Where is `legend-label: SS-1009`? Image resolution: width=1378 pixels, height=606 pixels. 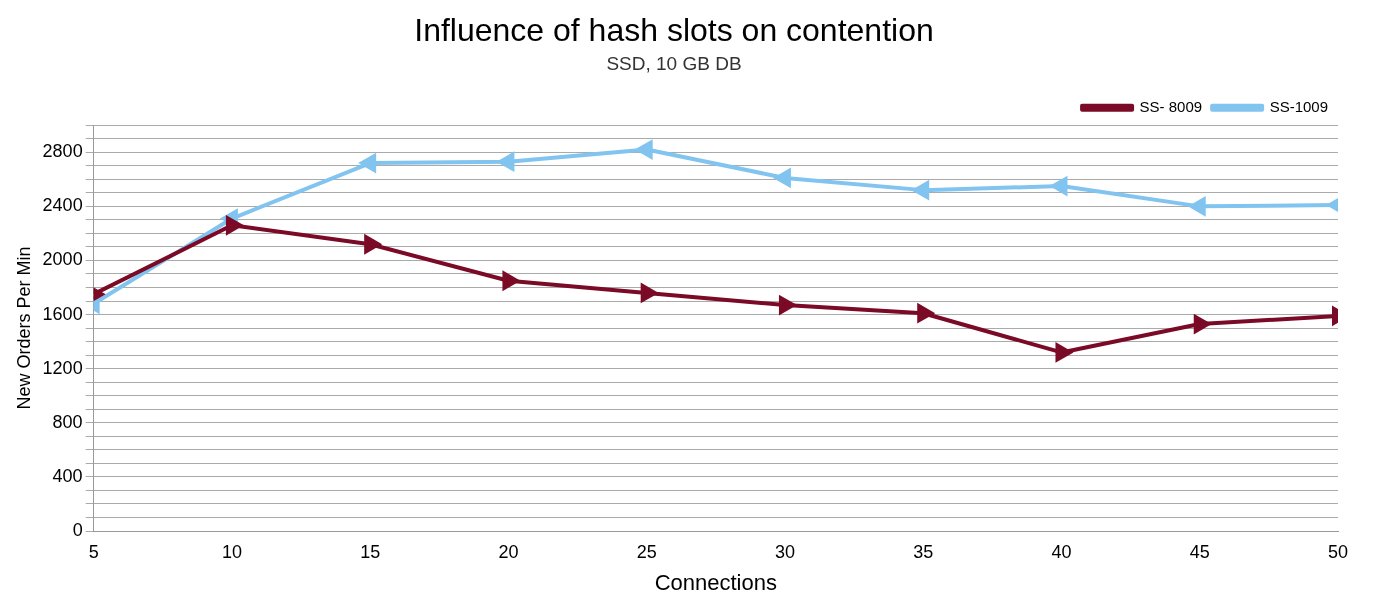 legend-label: SS-1009 is located at coordinates (1298, 106).